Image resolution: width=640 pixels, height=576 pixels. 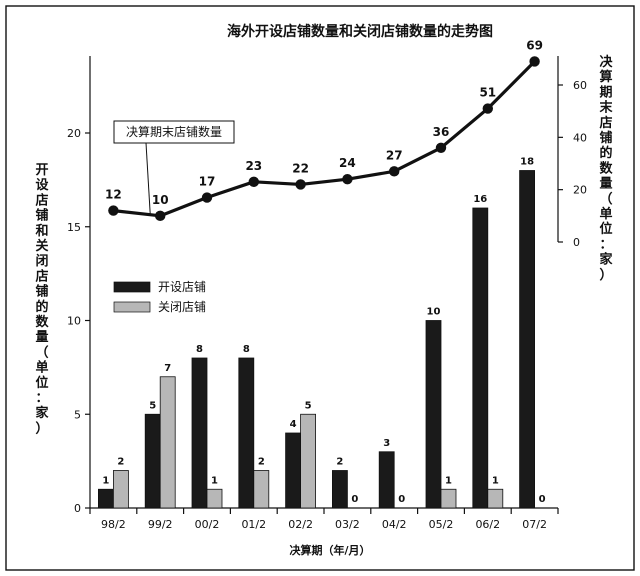 I want to click on left-y-axis-title-char: （, so click(x=41, y=352).